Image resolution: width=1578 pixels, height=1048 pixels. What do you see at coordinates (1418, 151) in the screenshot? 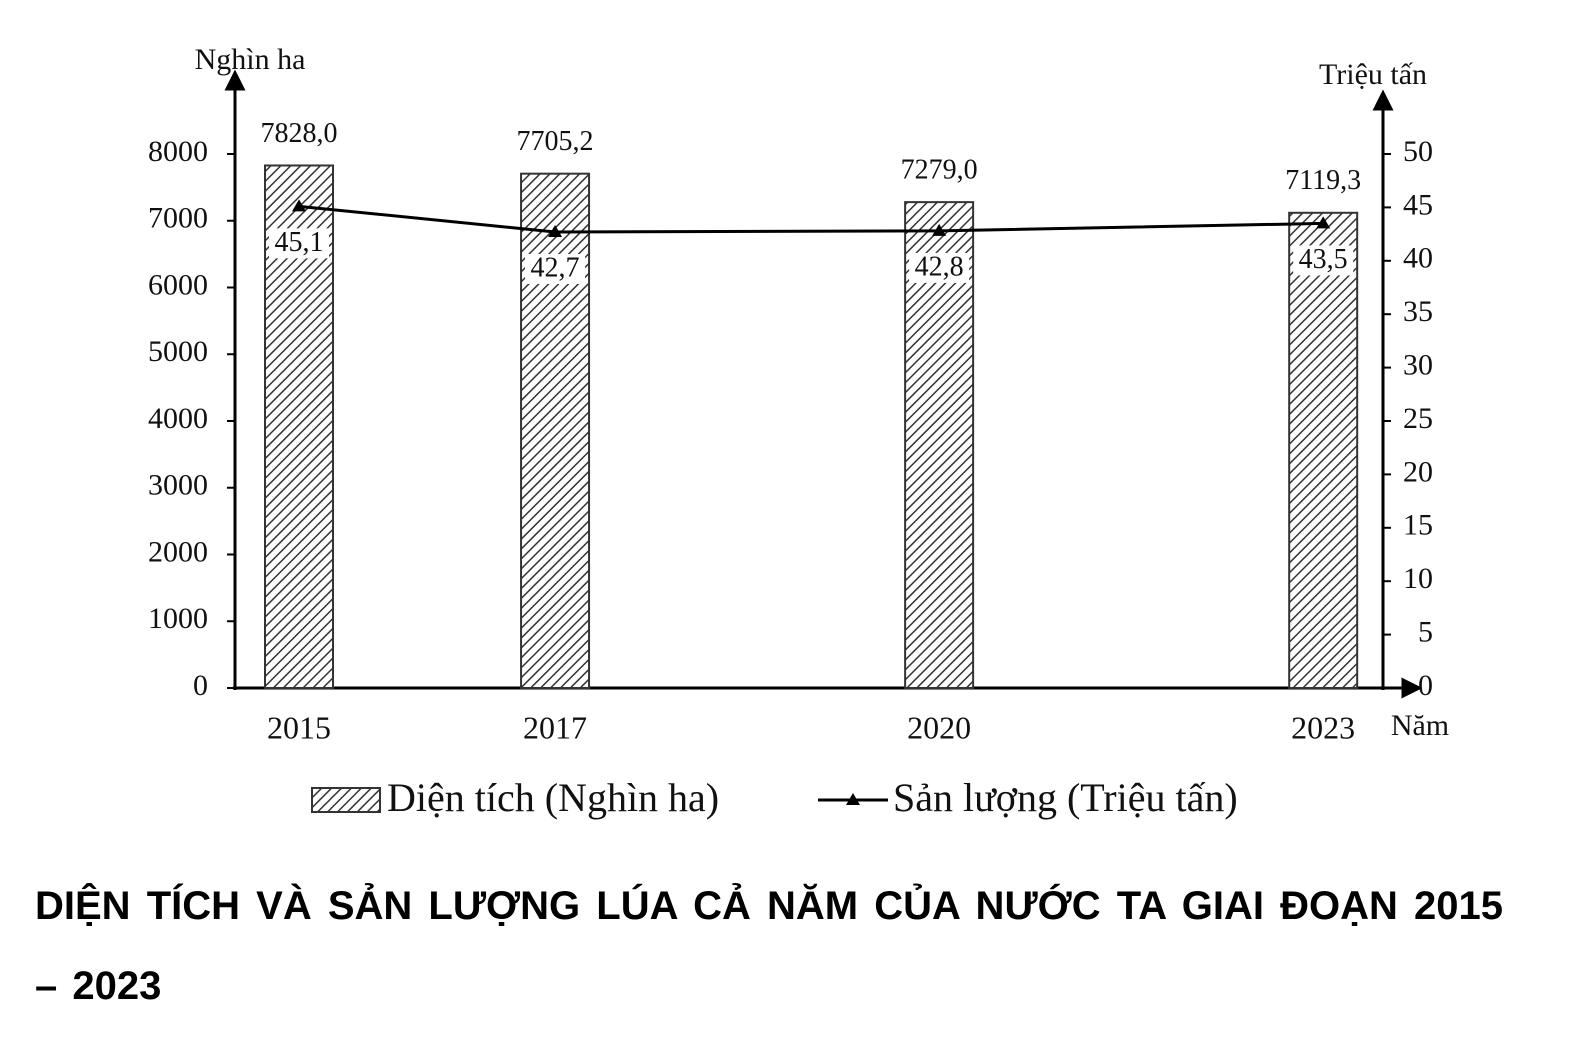
I see `y2-tick-label: 50` at bounding box center [1418, 151].